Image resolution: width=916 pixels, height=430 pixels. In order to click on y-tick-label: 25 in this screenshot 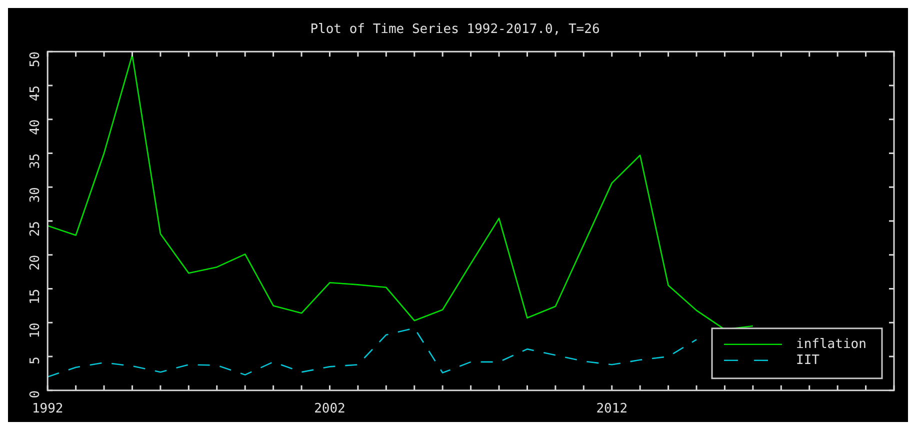, I will do `click(35, 229)`.